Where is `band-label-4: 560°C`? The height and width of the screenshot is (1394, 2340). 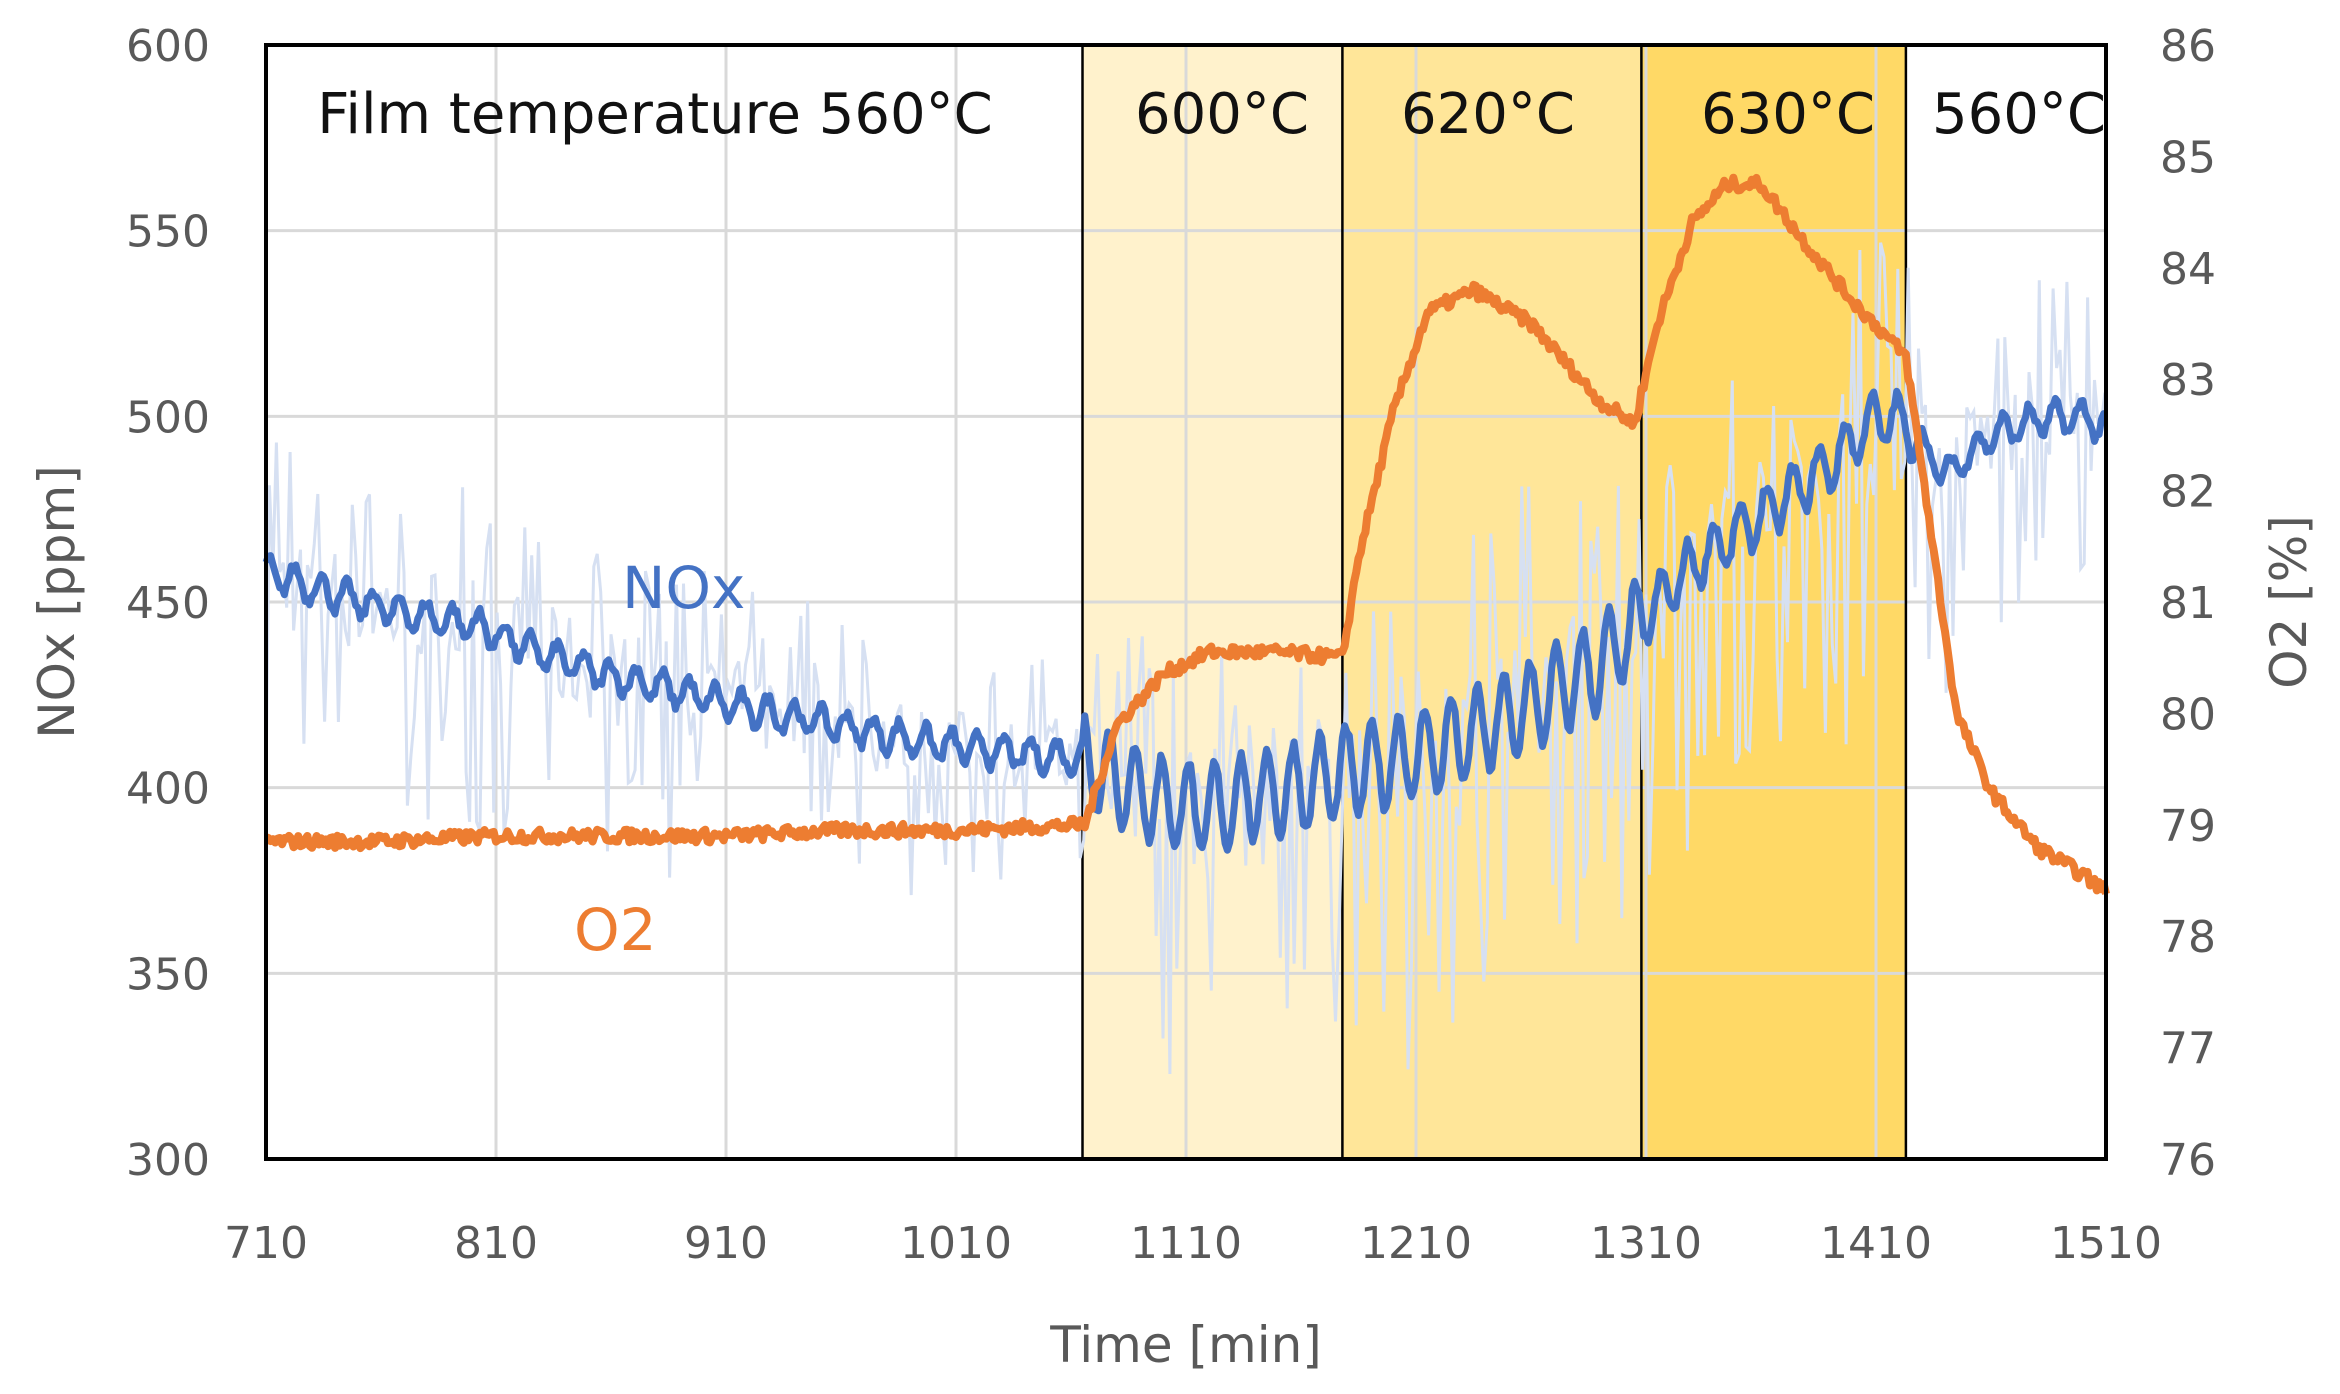
band-label-4: 560°C is located at coordinates (2019, 114).